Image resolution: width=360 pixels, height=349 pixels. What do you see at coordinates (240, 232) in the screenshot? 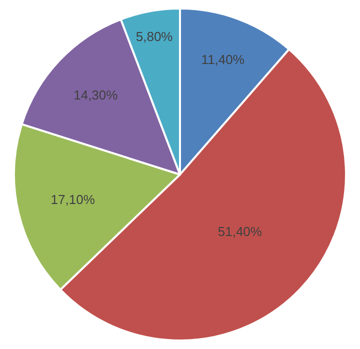
I see `data-label: 51,40%` at bounding box center [240, 232].